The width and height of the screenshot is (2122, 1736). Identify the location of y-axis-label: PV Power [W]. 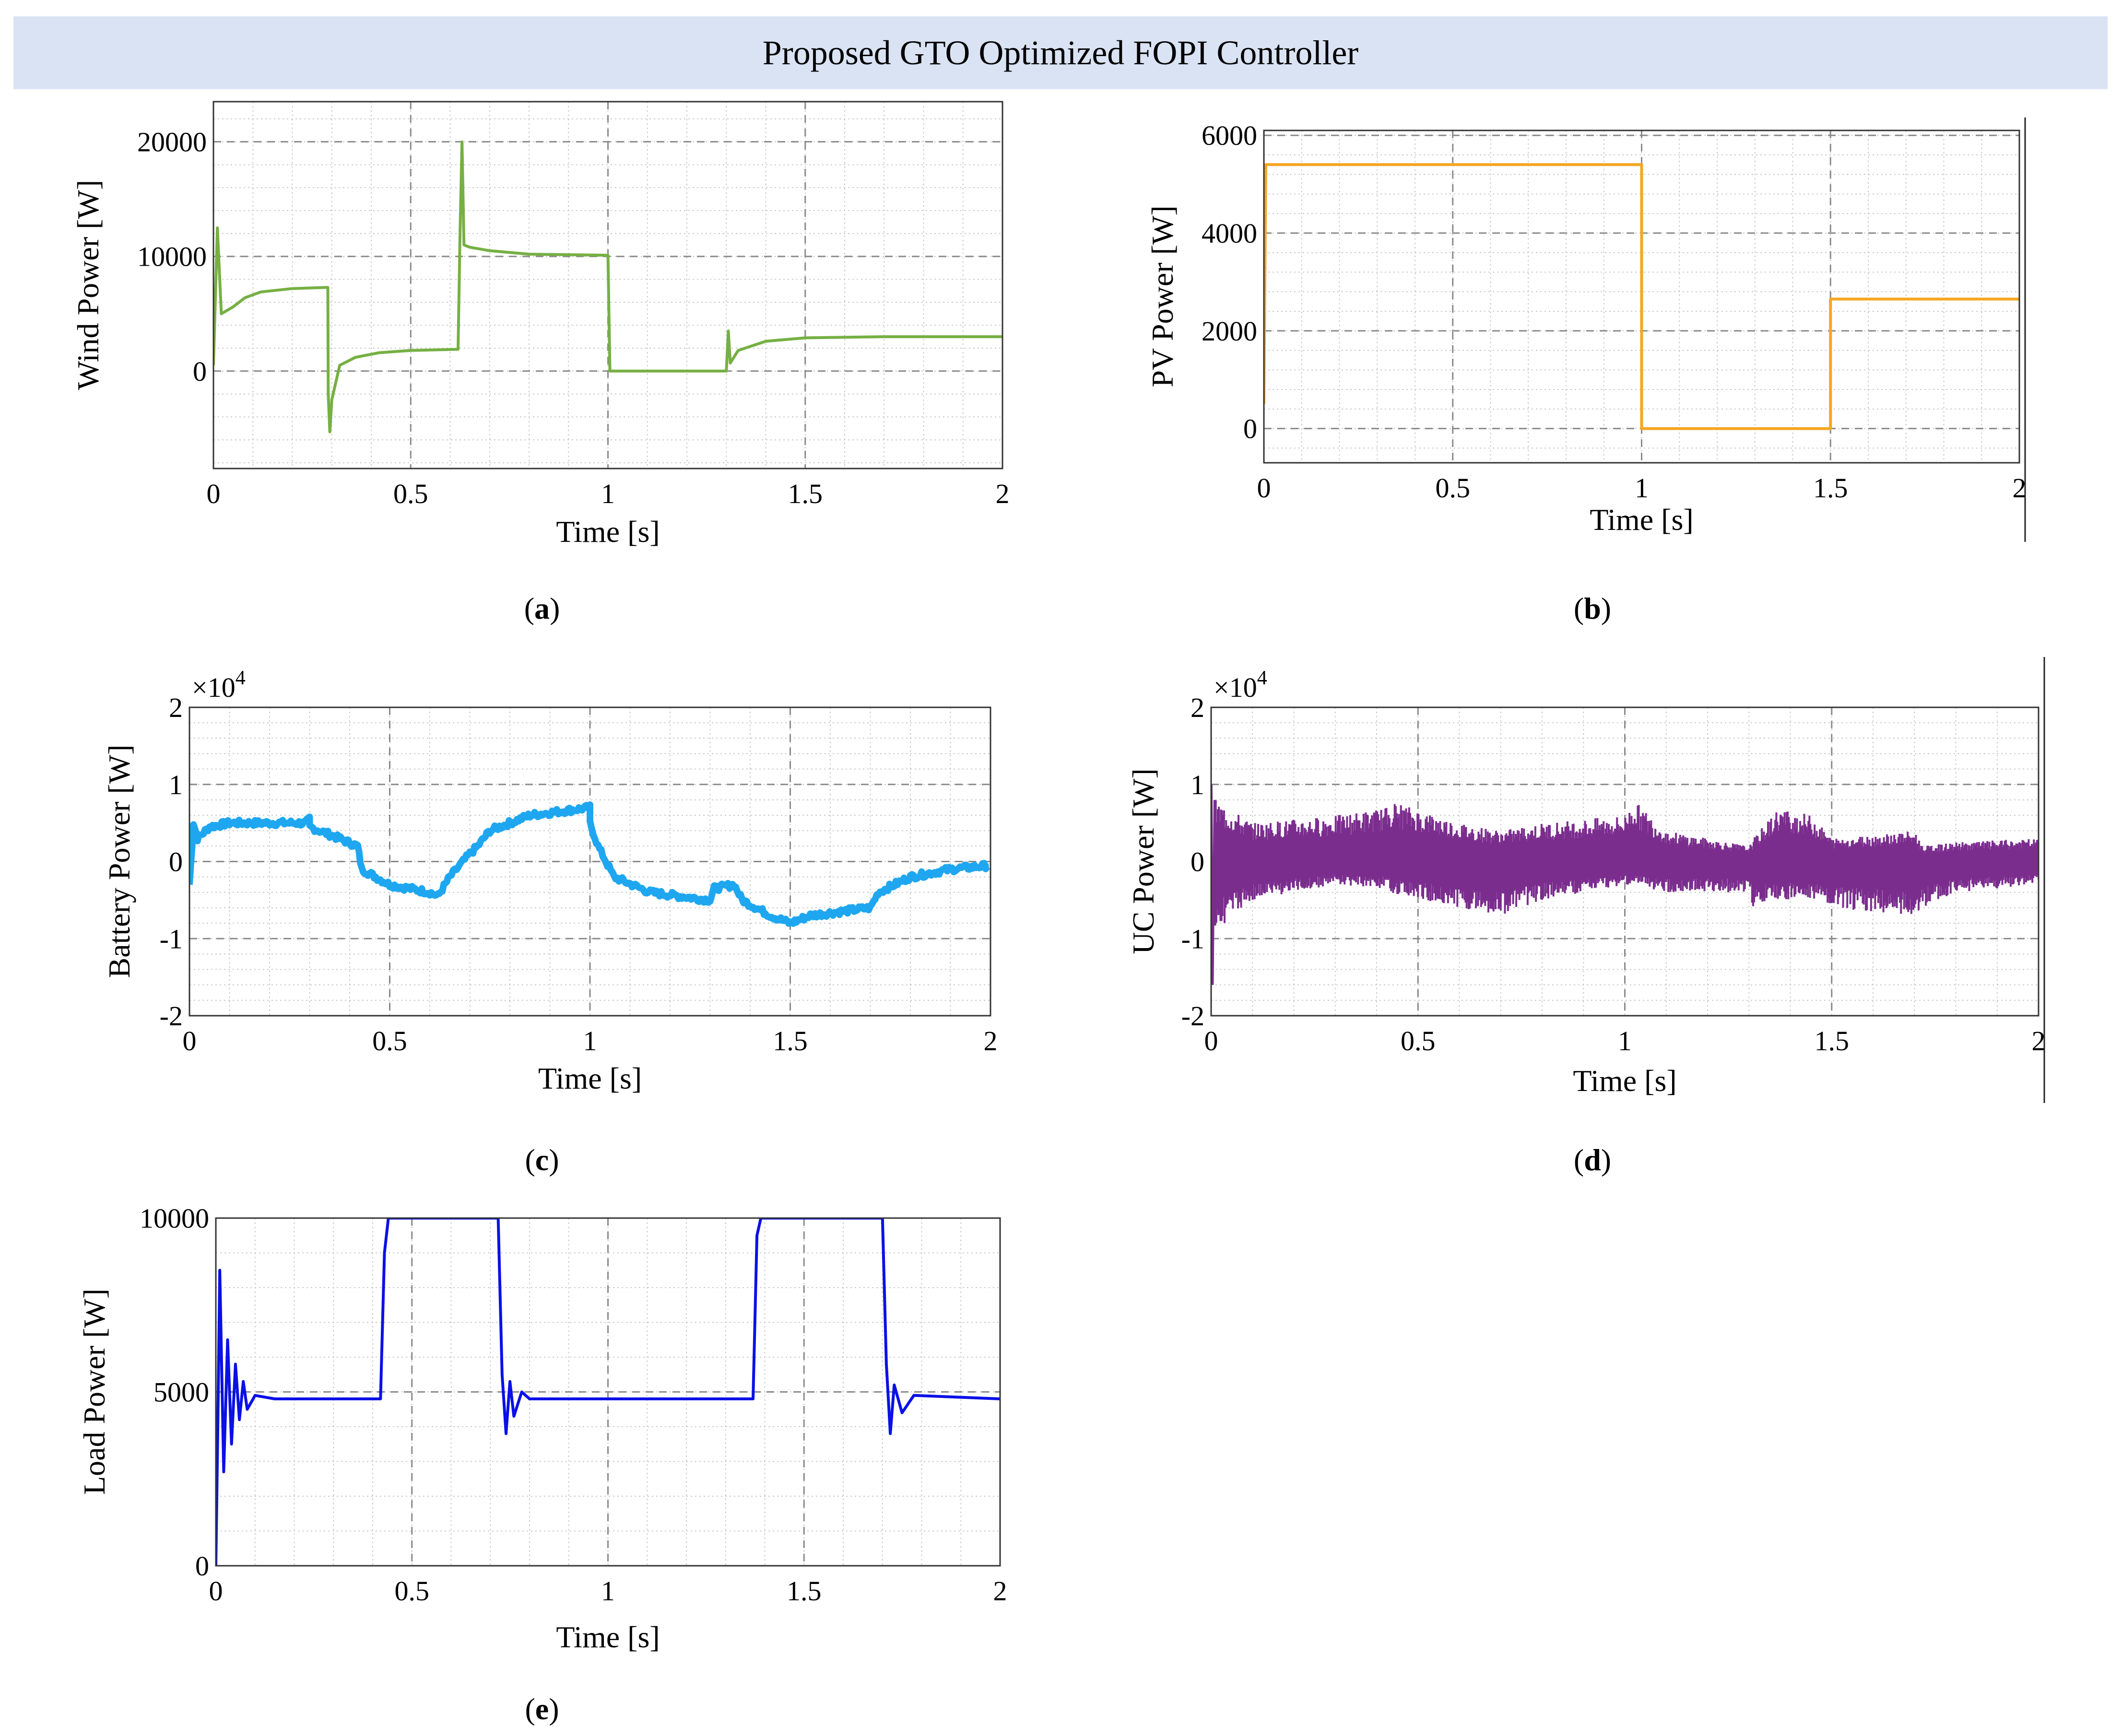
(1162, 296).